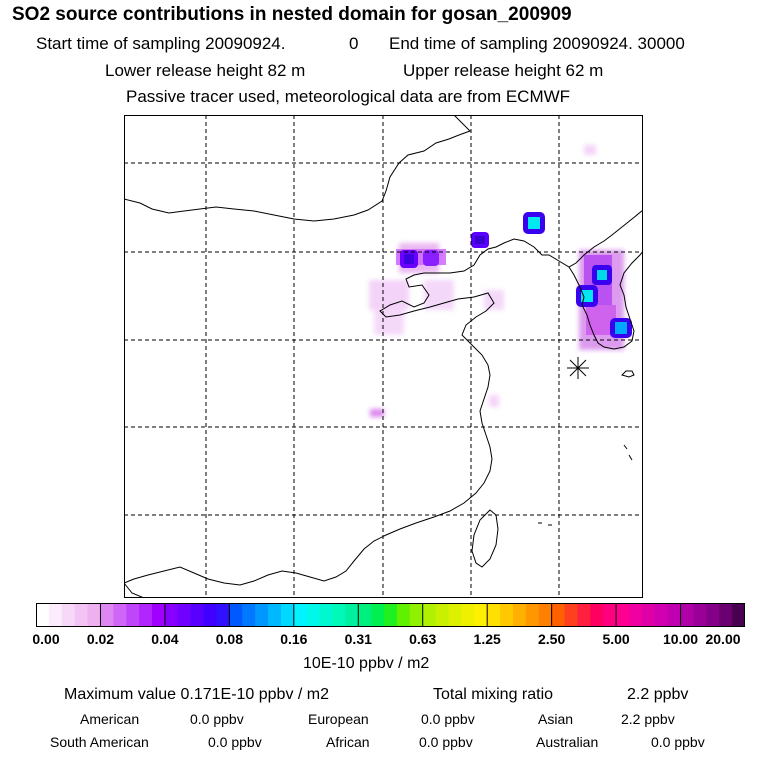  Describe the element at coordinates (338, 719) in the screenshot. I see `region-name: European` at that location.